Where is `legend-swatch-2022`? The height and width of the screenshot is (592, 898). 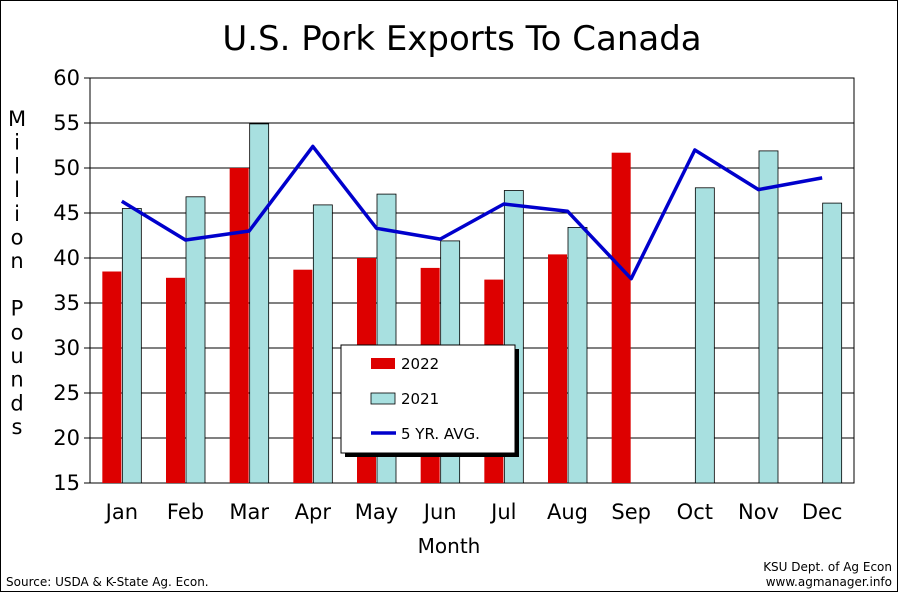 legend-swatch-2022 is located at coordinates (383, 363).